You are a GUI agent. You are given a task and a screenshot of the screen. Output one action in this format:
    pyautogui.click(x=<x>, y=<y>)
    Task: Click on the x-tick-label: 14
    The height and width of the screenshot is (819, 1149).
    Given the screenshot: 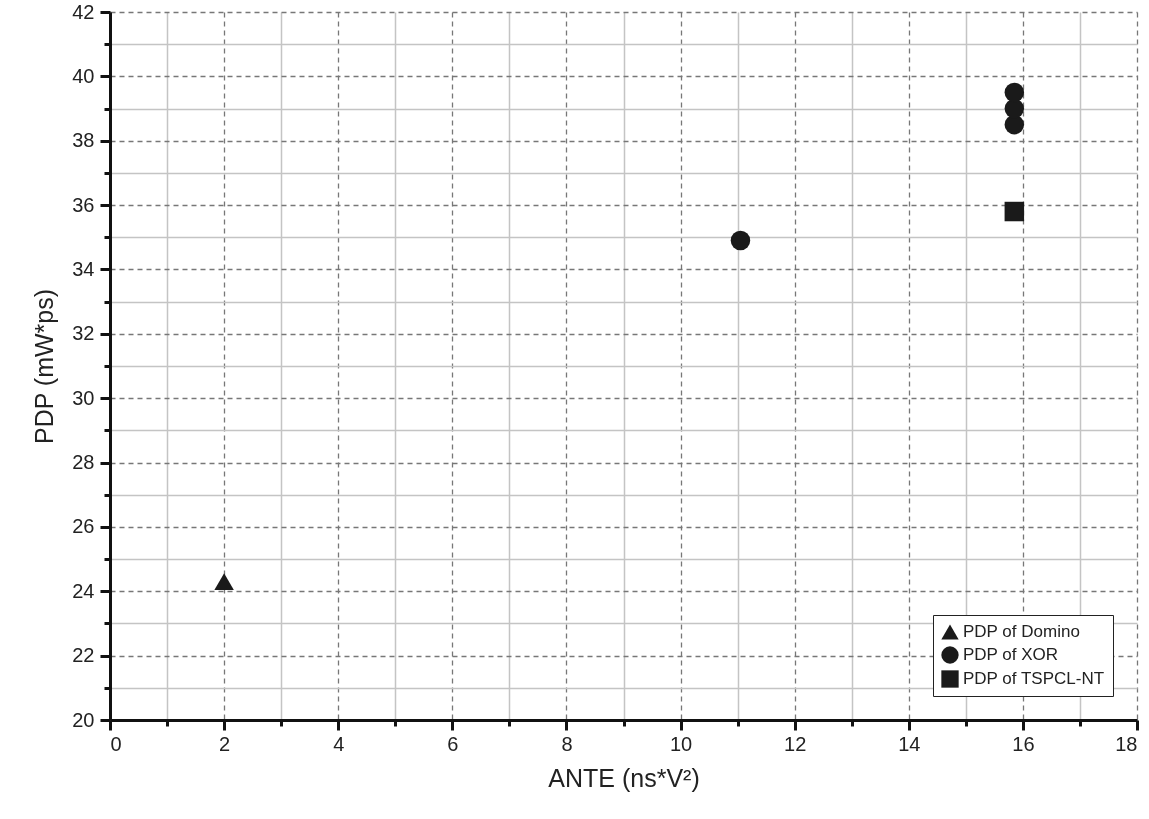 What is the action you would take?
    pyautogui.click(x=909, y=743)
    